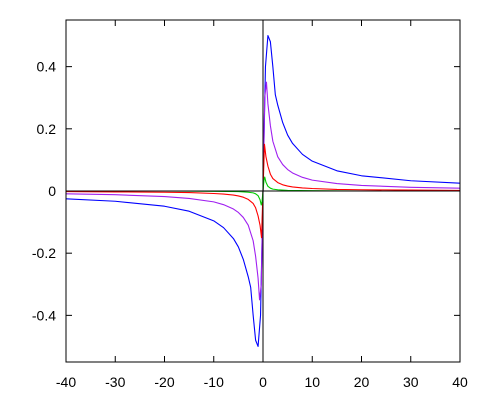  What do you see at coordinates (52, 191) in the screenshot?
I see `y-tick-label: 0` at bounding box center [52, 191].